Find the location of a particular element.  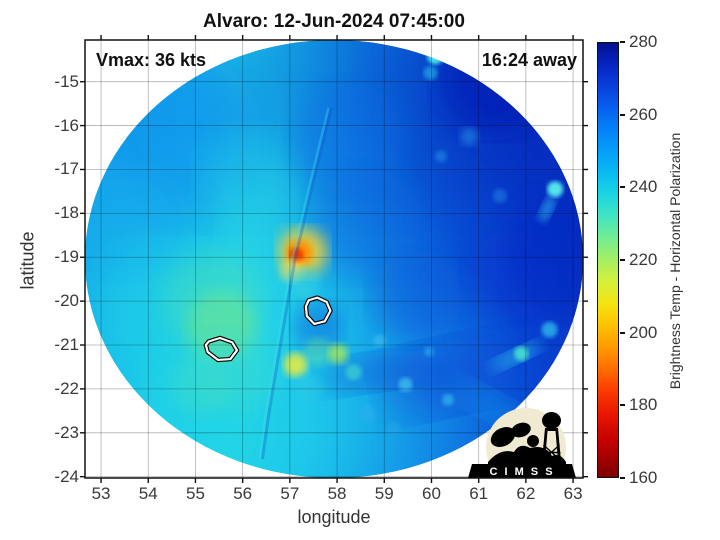

y-tick-label: -20 is located at coordinates (66, 301).